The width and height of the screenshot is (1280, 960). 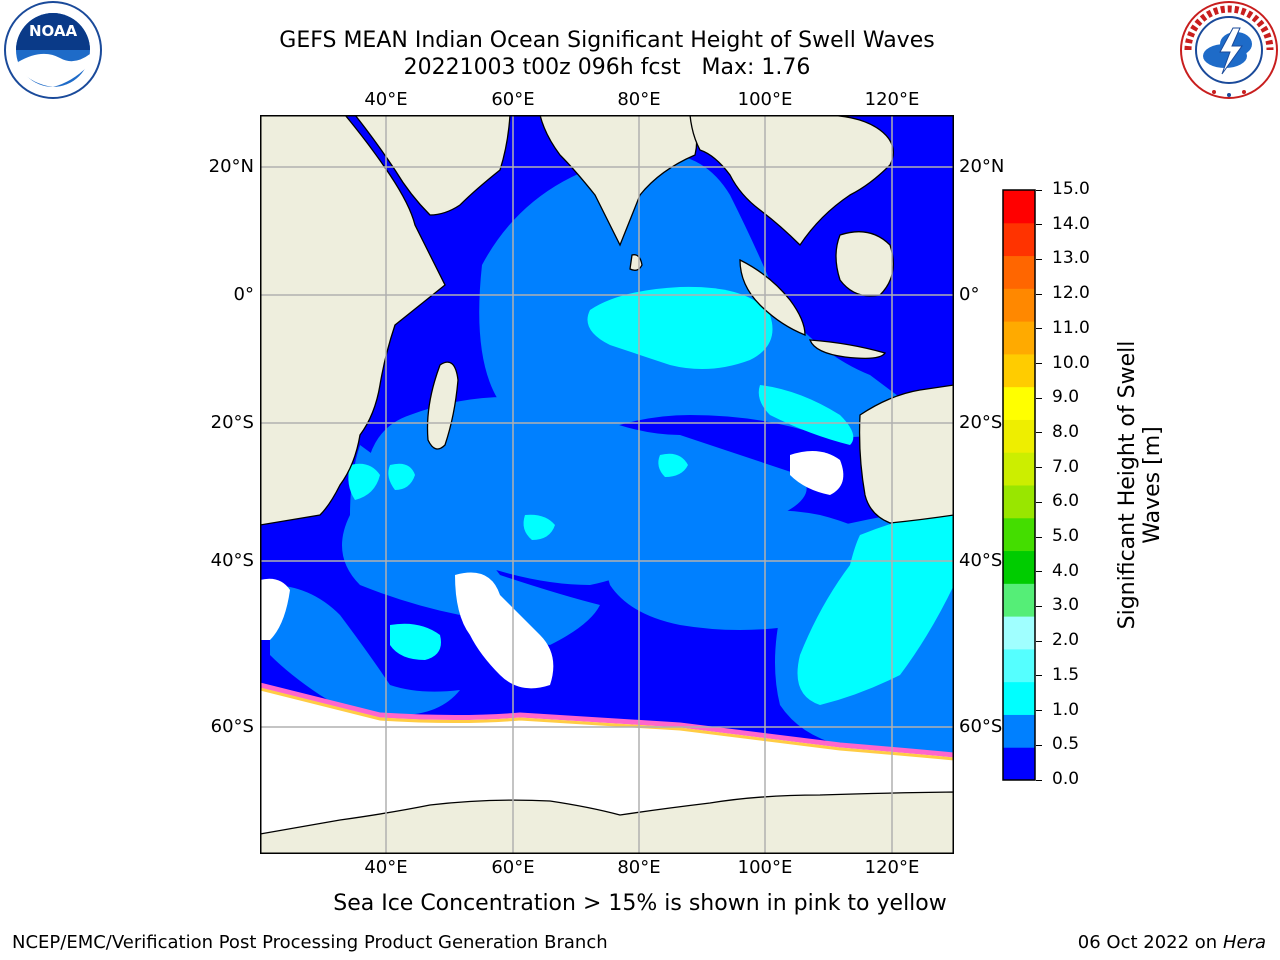 What do you see at coordinates (969, 294) in the screenshot?
I see `lat-tick-right: 0°` at bounding box center [969, 294].